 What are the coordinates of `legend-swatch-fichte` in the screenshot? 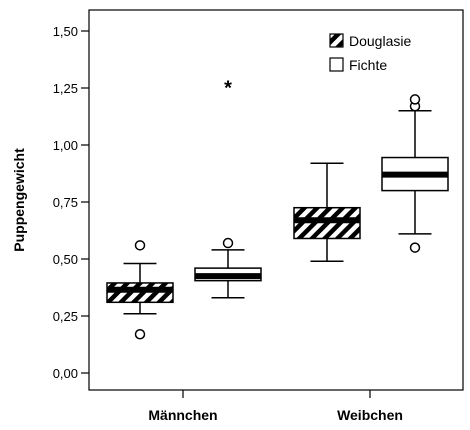 It's located at (336, 64).